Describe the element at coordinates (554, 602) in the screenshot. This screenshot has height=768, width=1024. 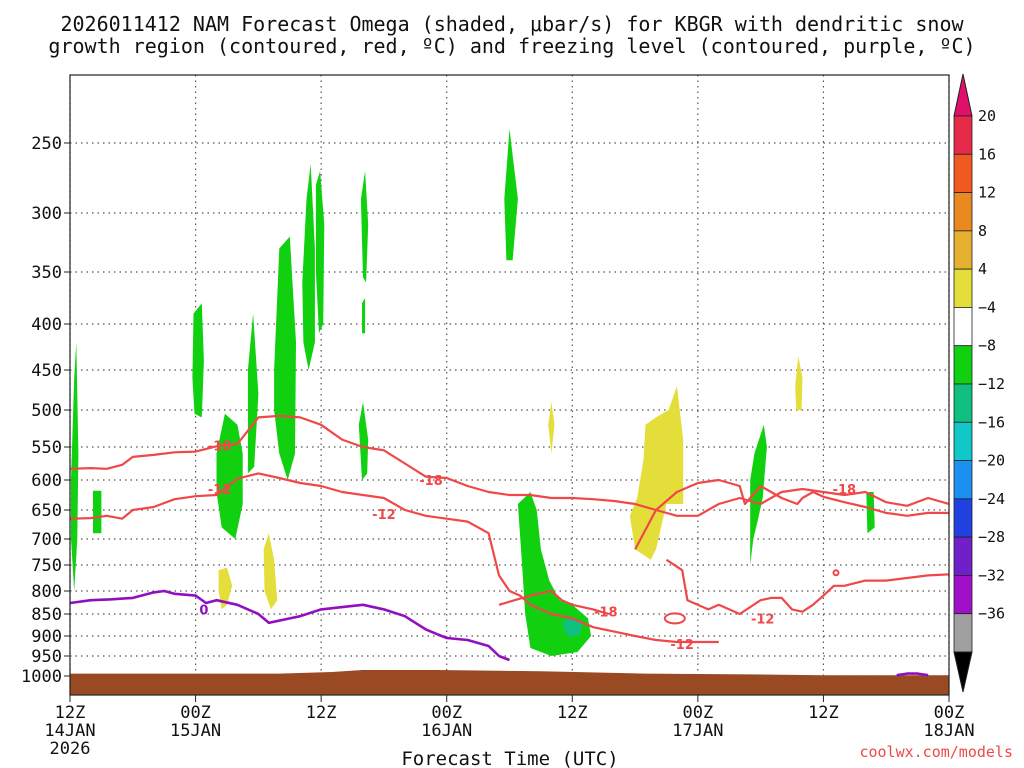
I see `dgz-contour--18-lower` at that location.